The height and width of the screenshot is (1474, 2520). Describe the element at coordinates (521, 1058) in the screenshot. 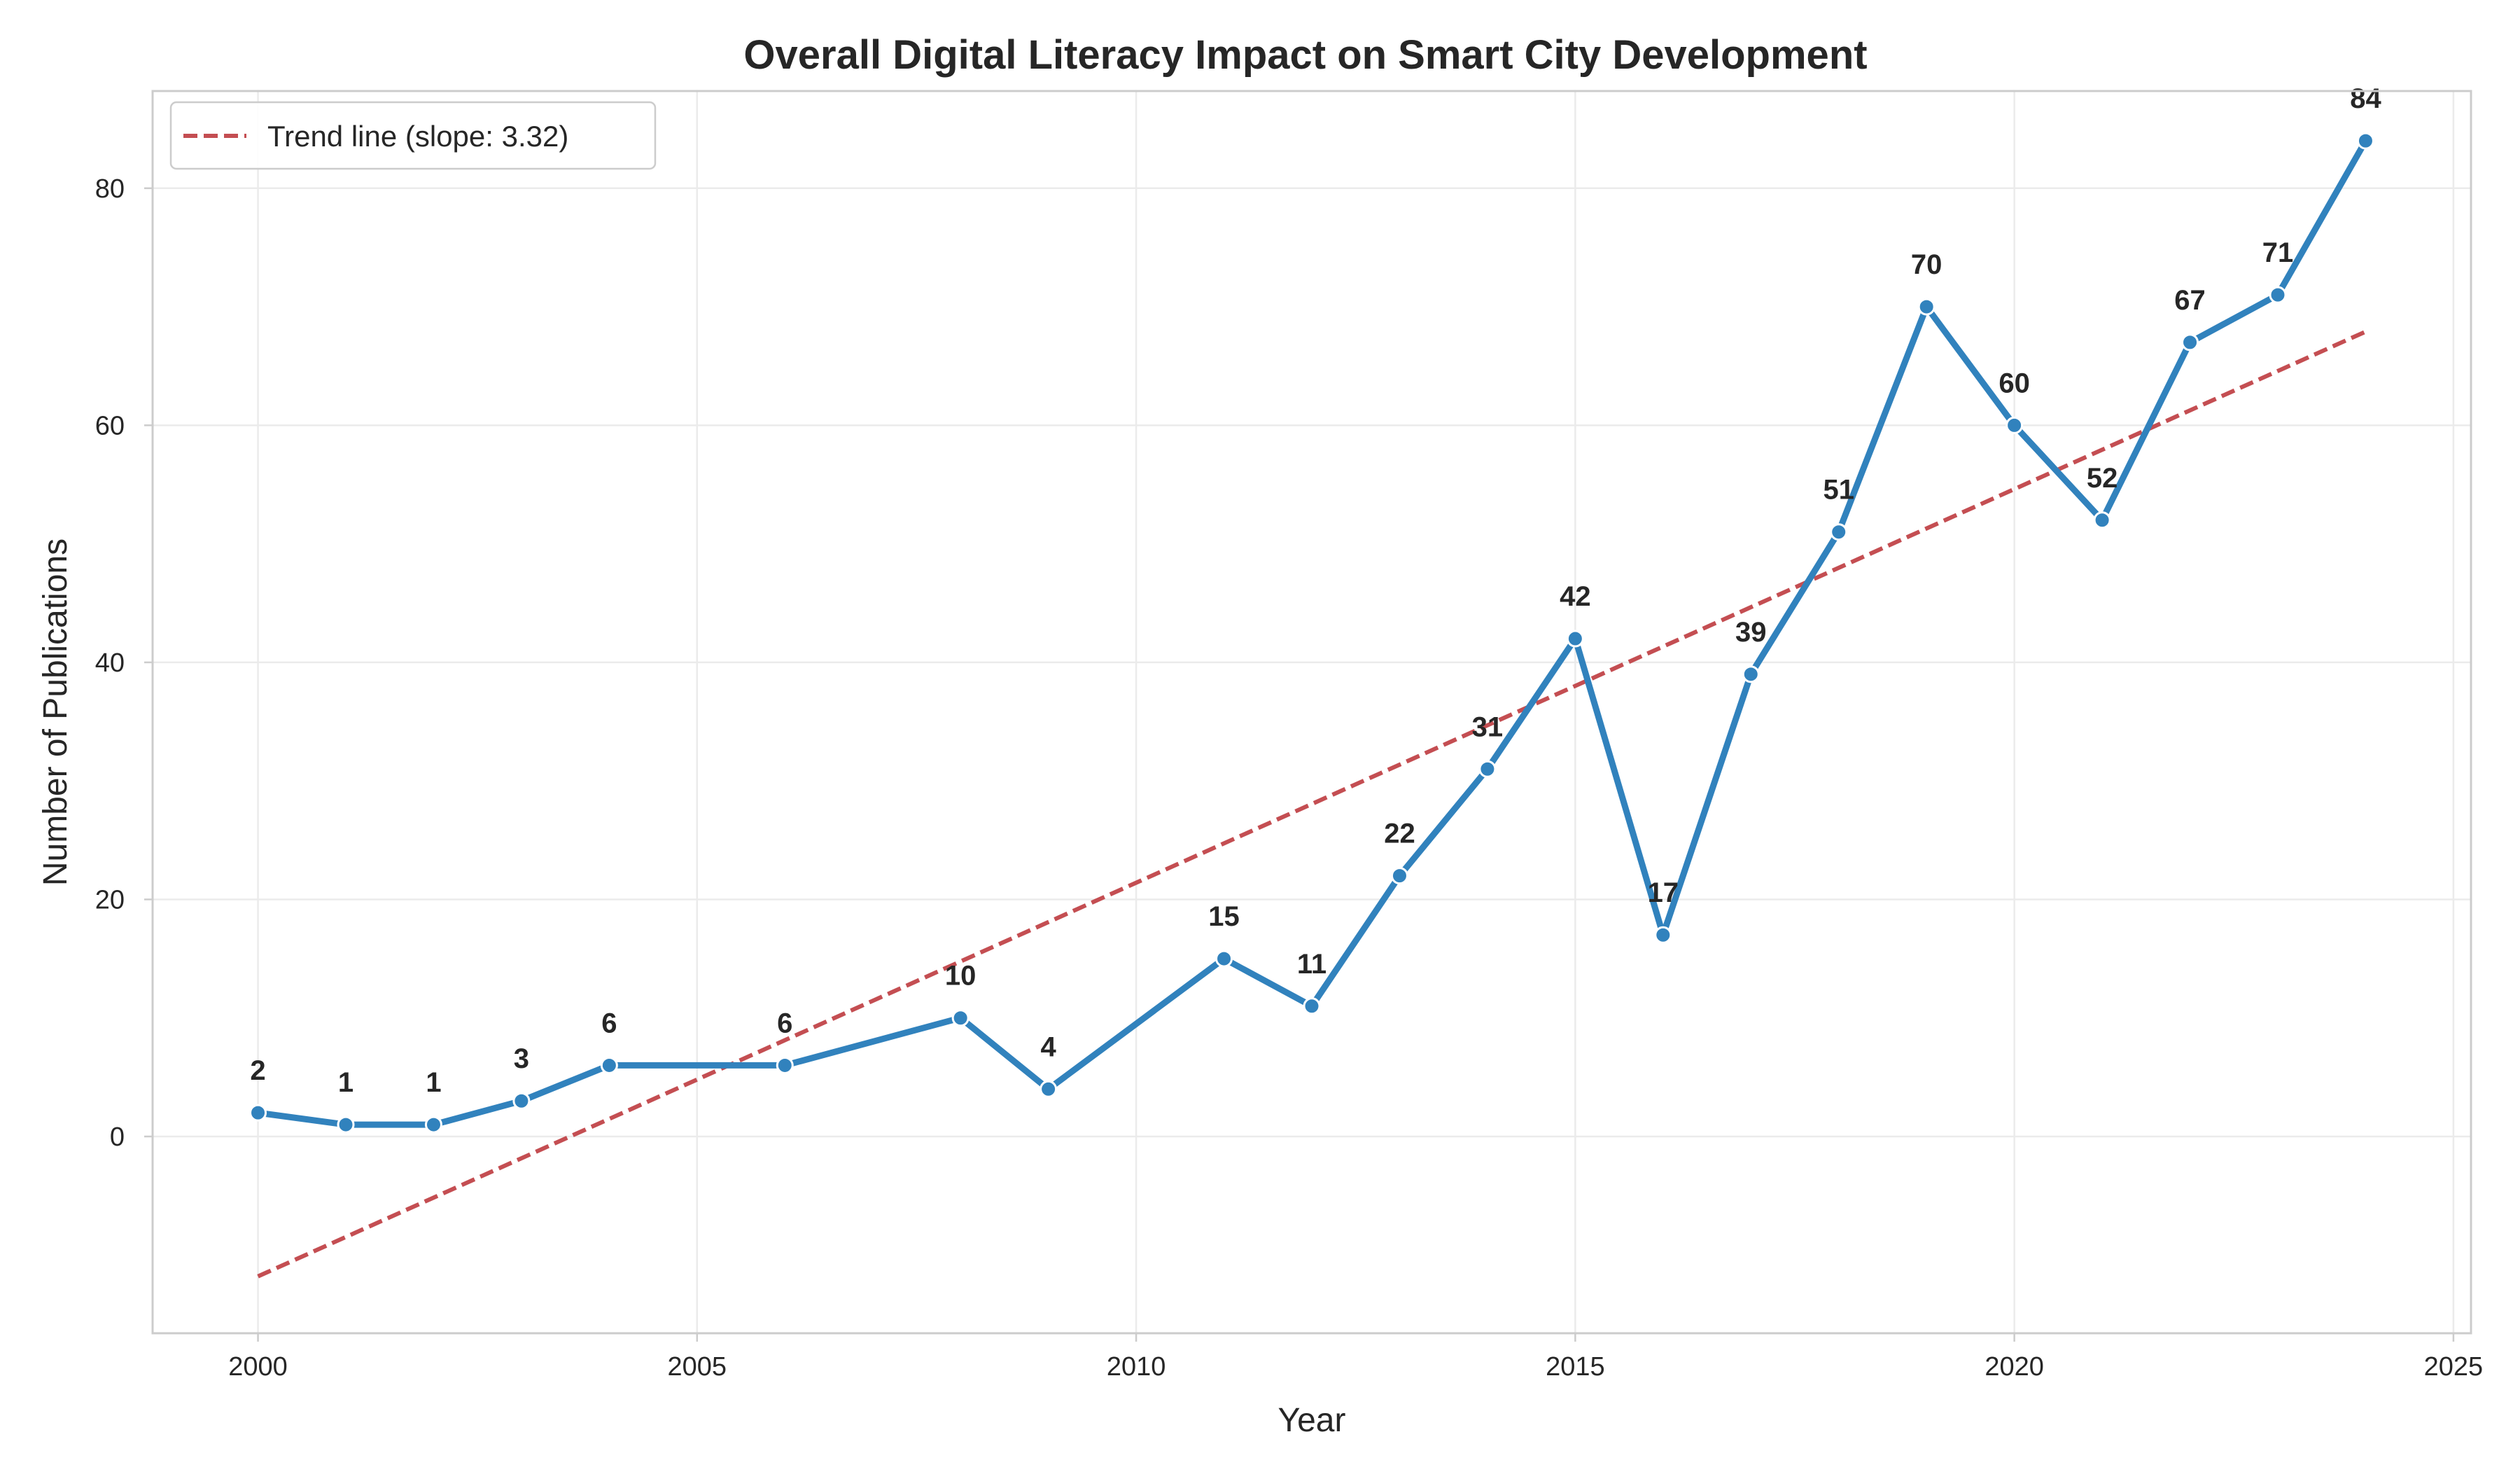

I see `data-label: 3` at that location.